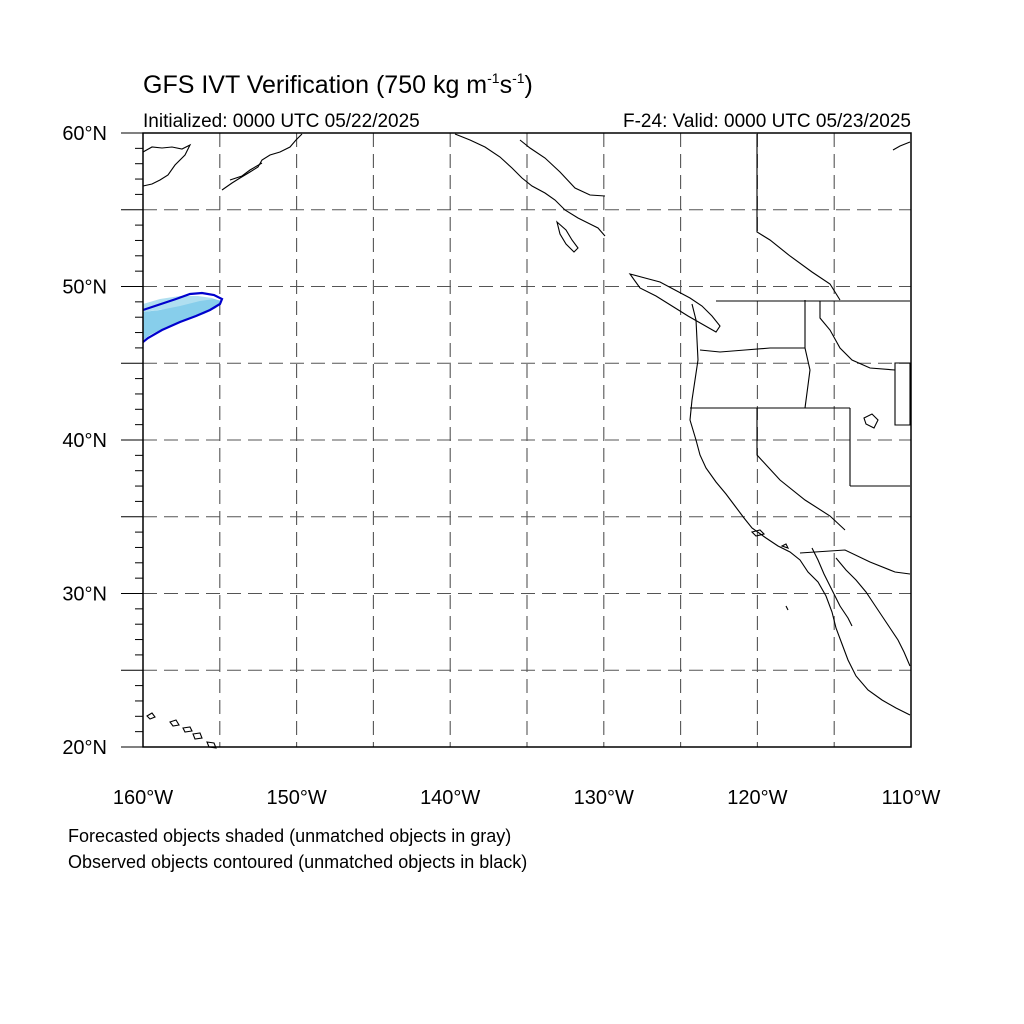 Image resolution: width=1024 pixels, height=1024 pixels. What do you see at coordinates (604, 798) in the screenshot?
I see `lon-label: 130°W` at bounding box center [604, 798].